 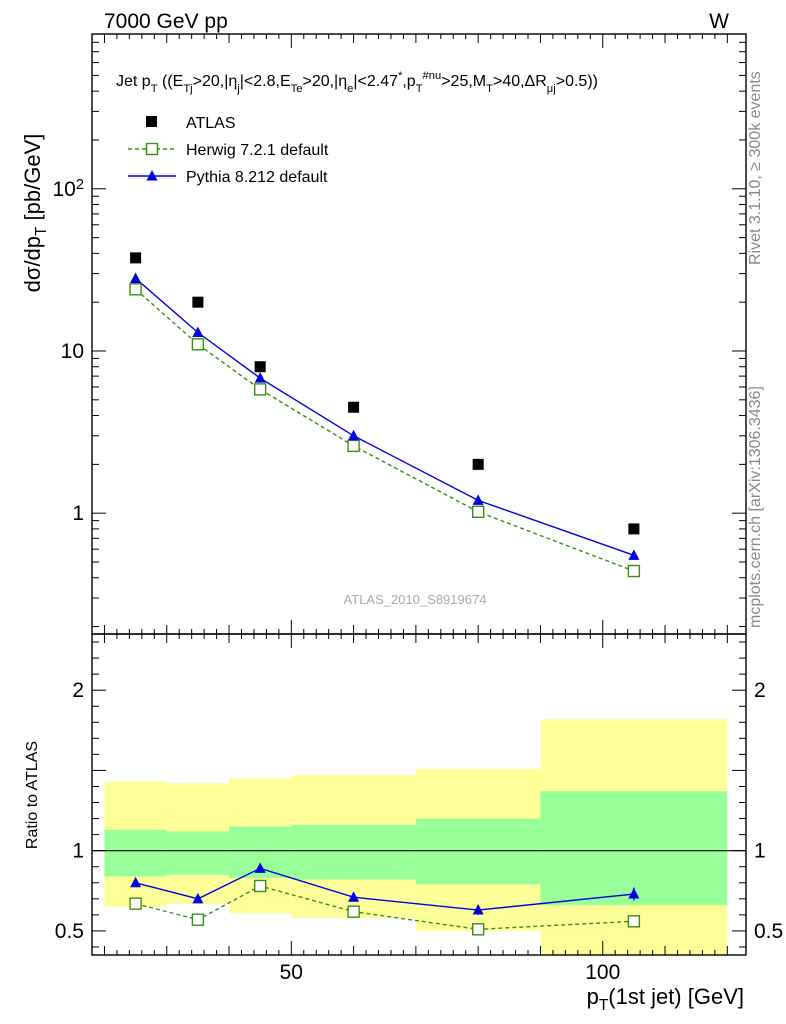 I want to click on rivet-label: Rivet 3.1.10, ≥ 300k events, so click(x=755, y=168).